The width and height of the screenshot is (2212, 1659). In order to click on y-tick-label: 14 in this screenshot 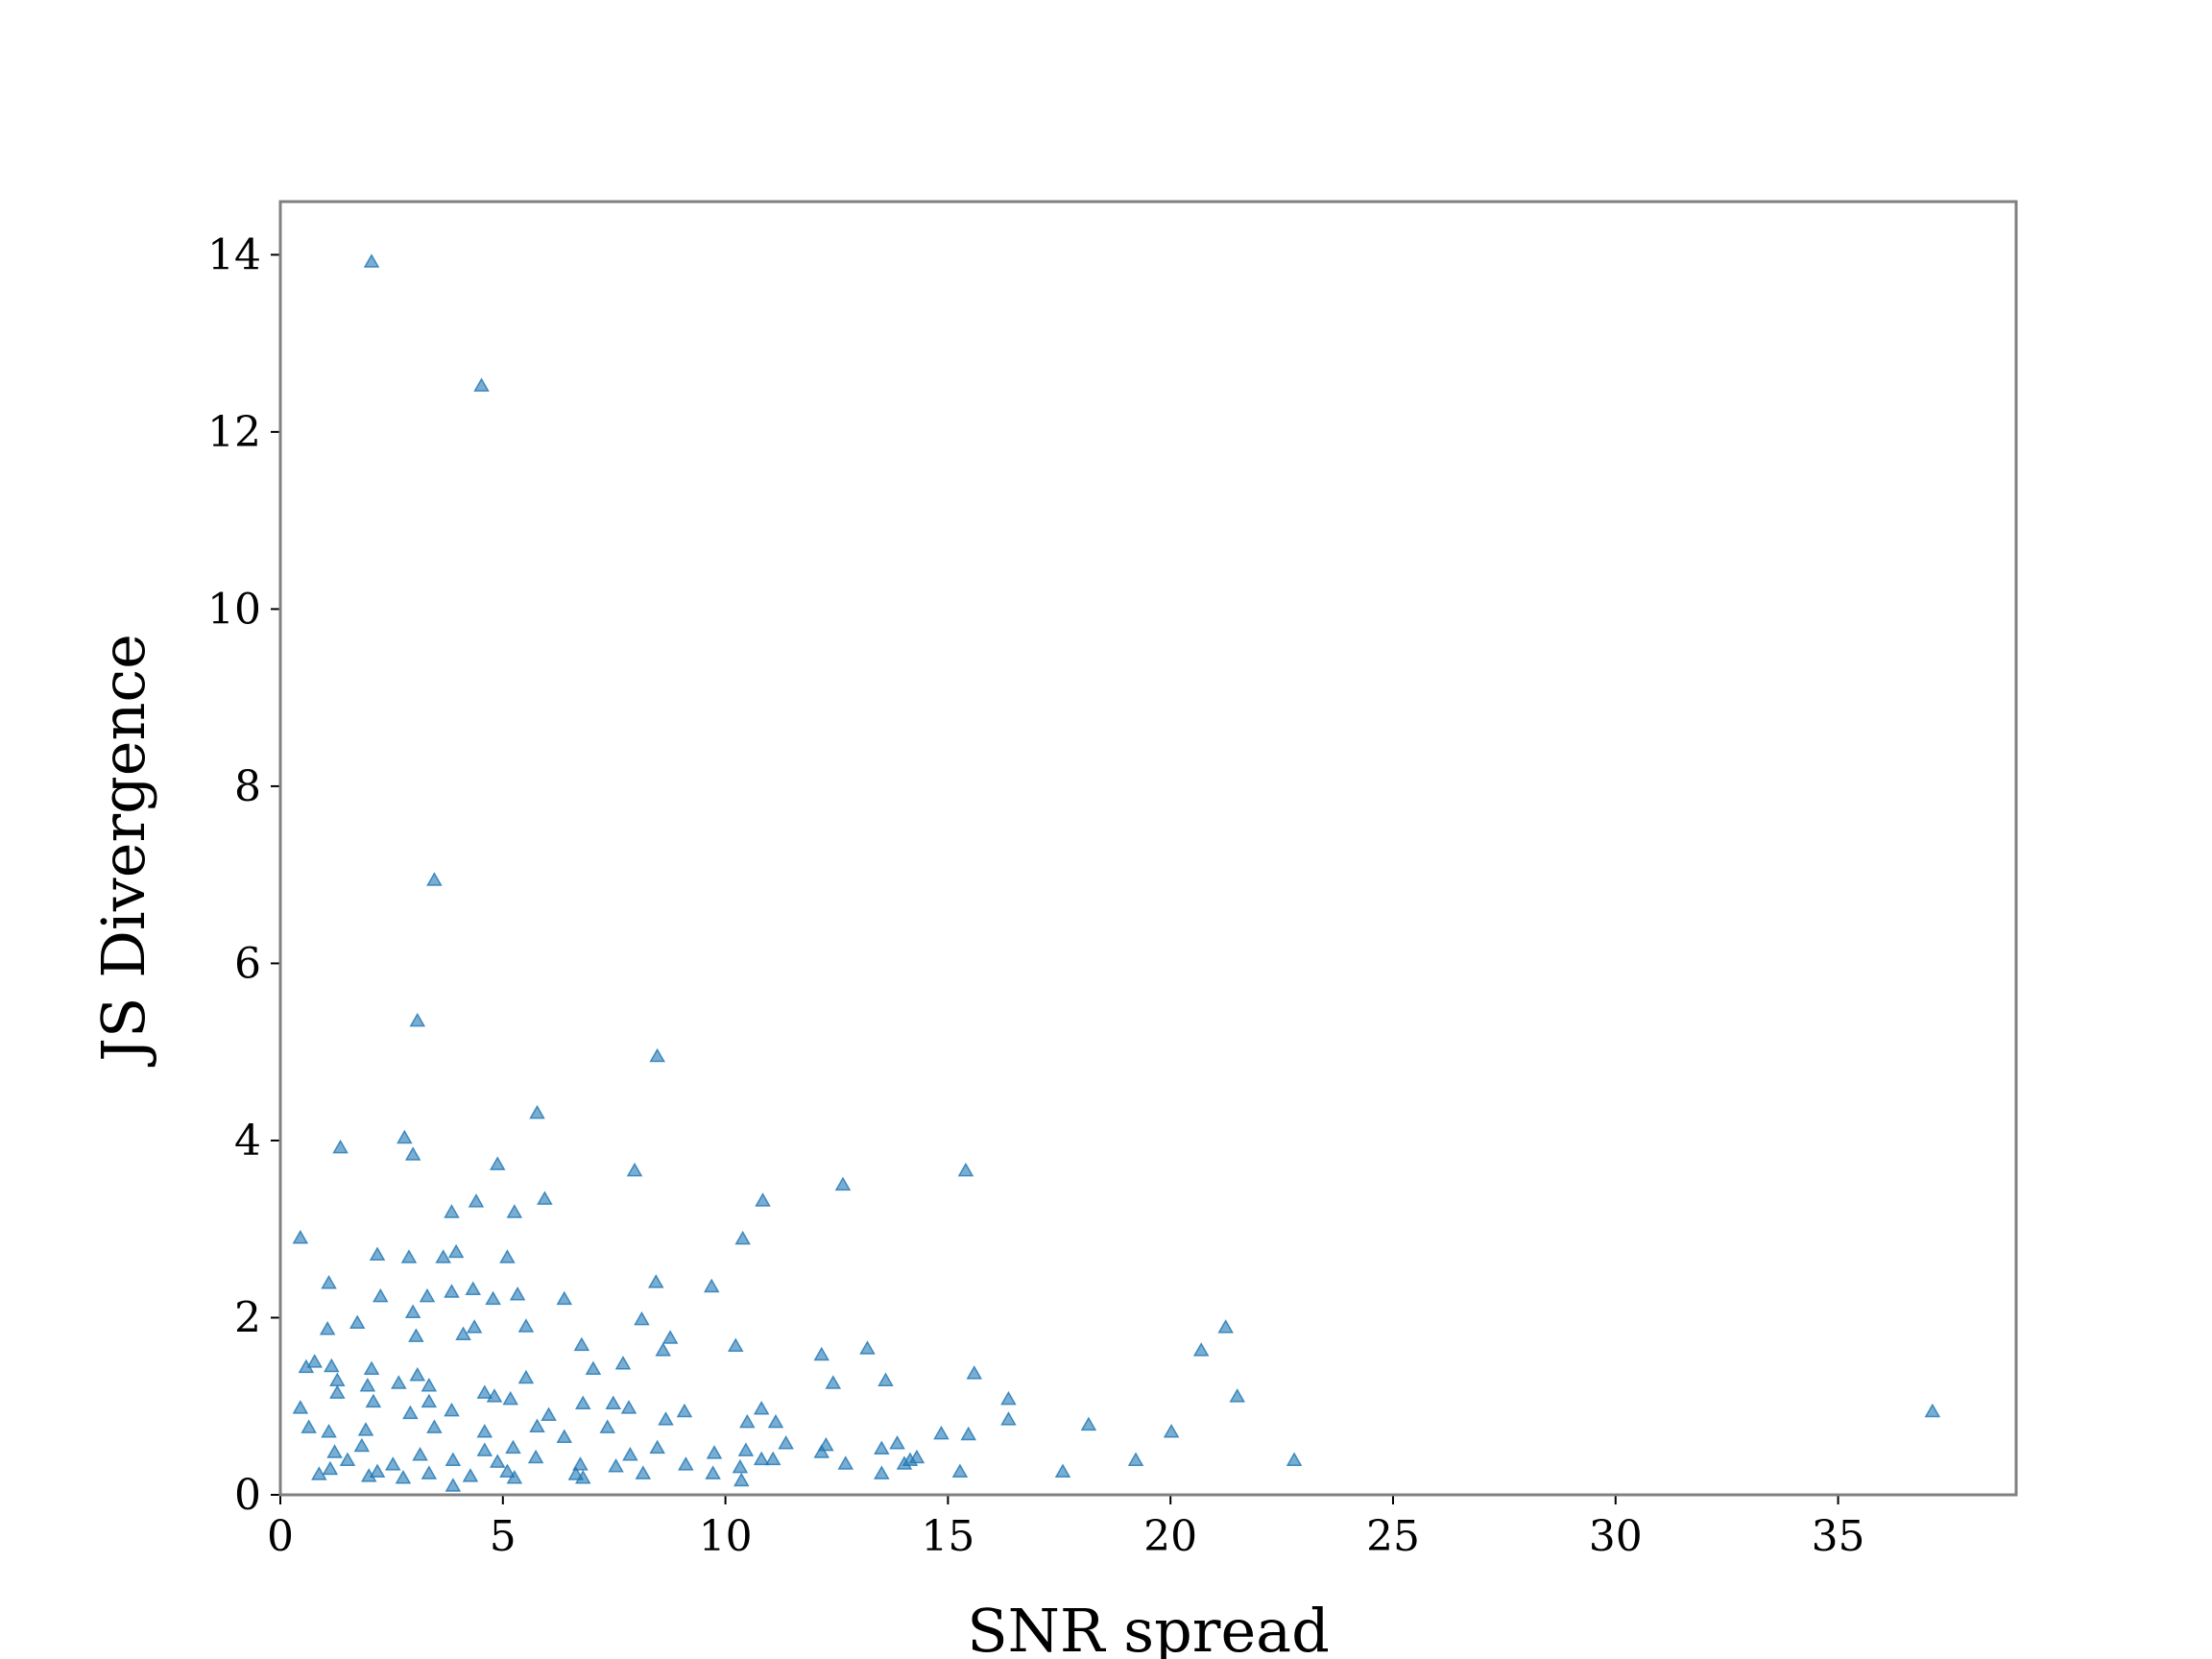, I will do `click(234, 254)`.